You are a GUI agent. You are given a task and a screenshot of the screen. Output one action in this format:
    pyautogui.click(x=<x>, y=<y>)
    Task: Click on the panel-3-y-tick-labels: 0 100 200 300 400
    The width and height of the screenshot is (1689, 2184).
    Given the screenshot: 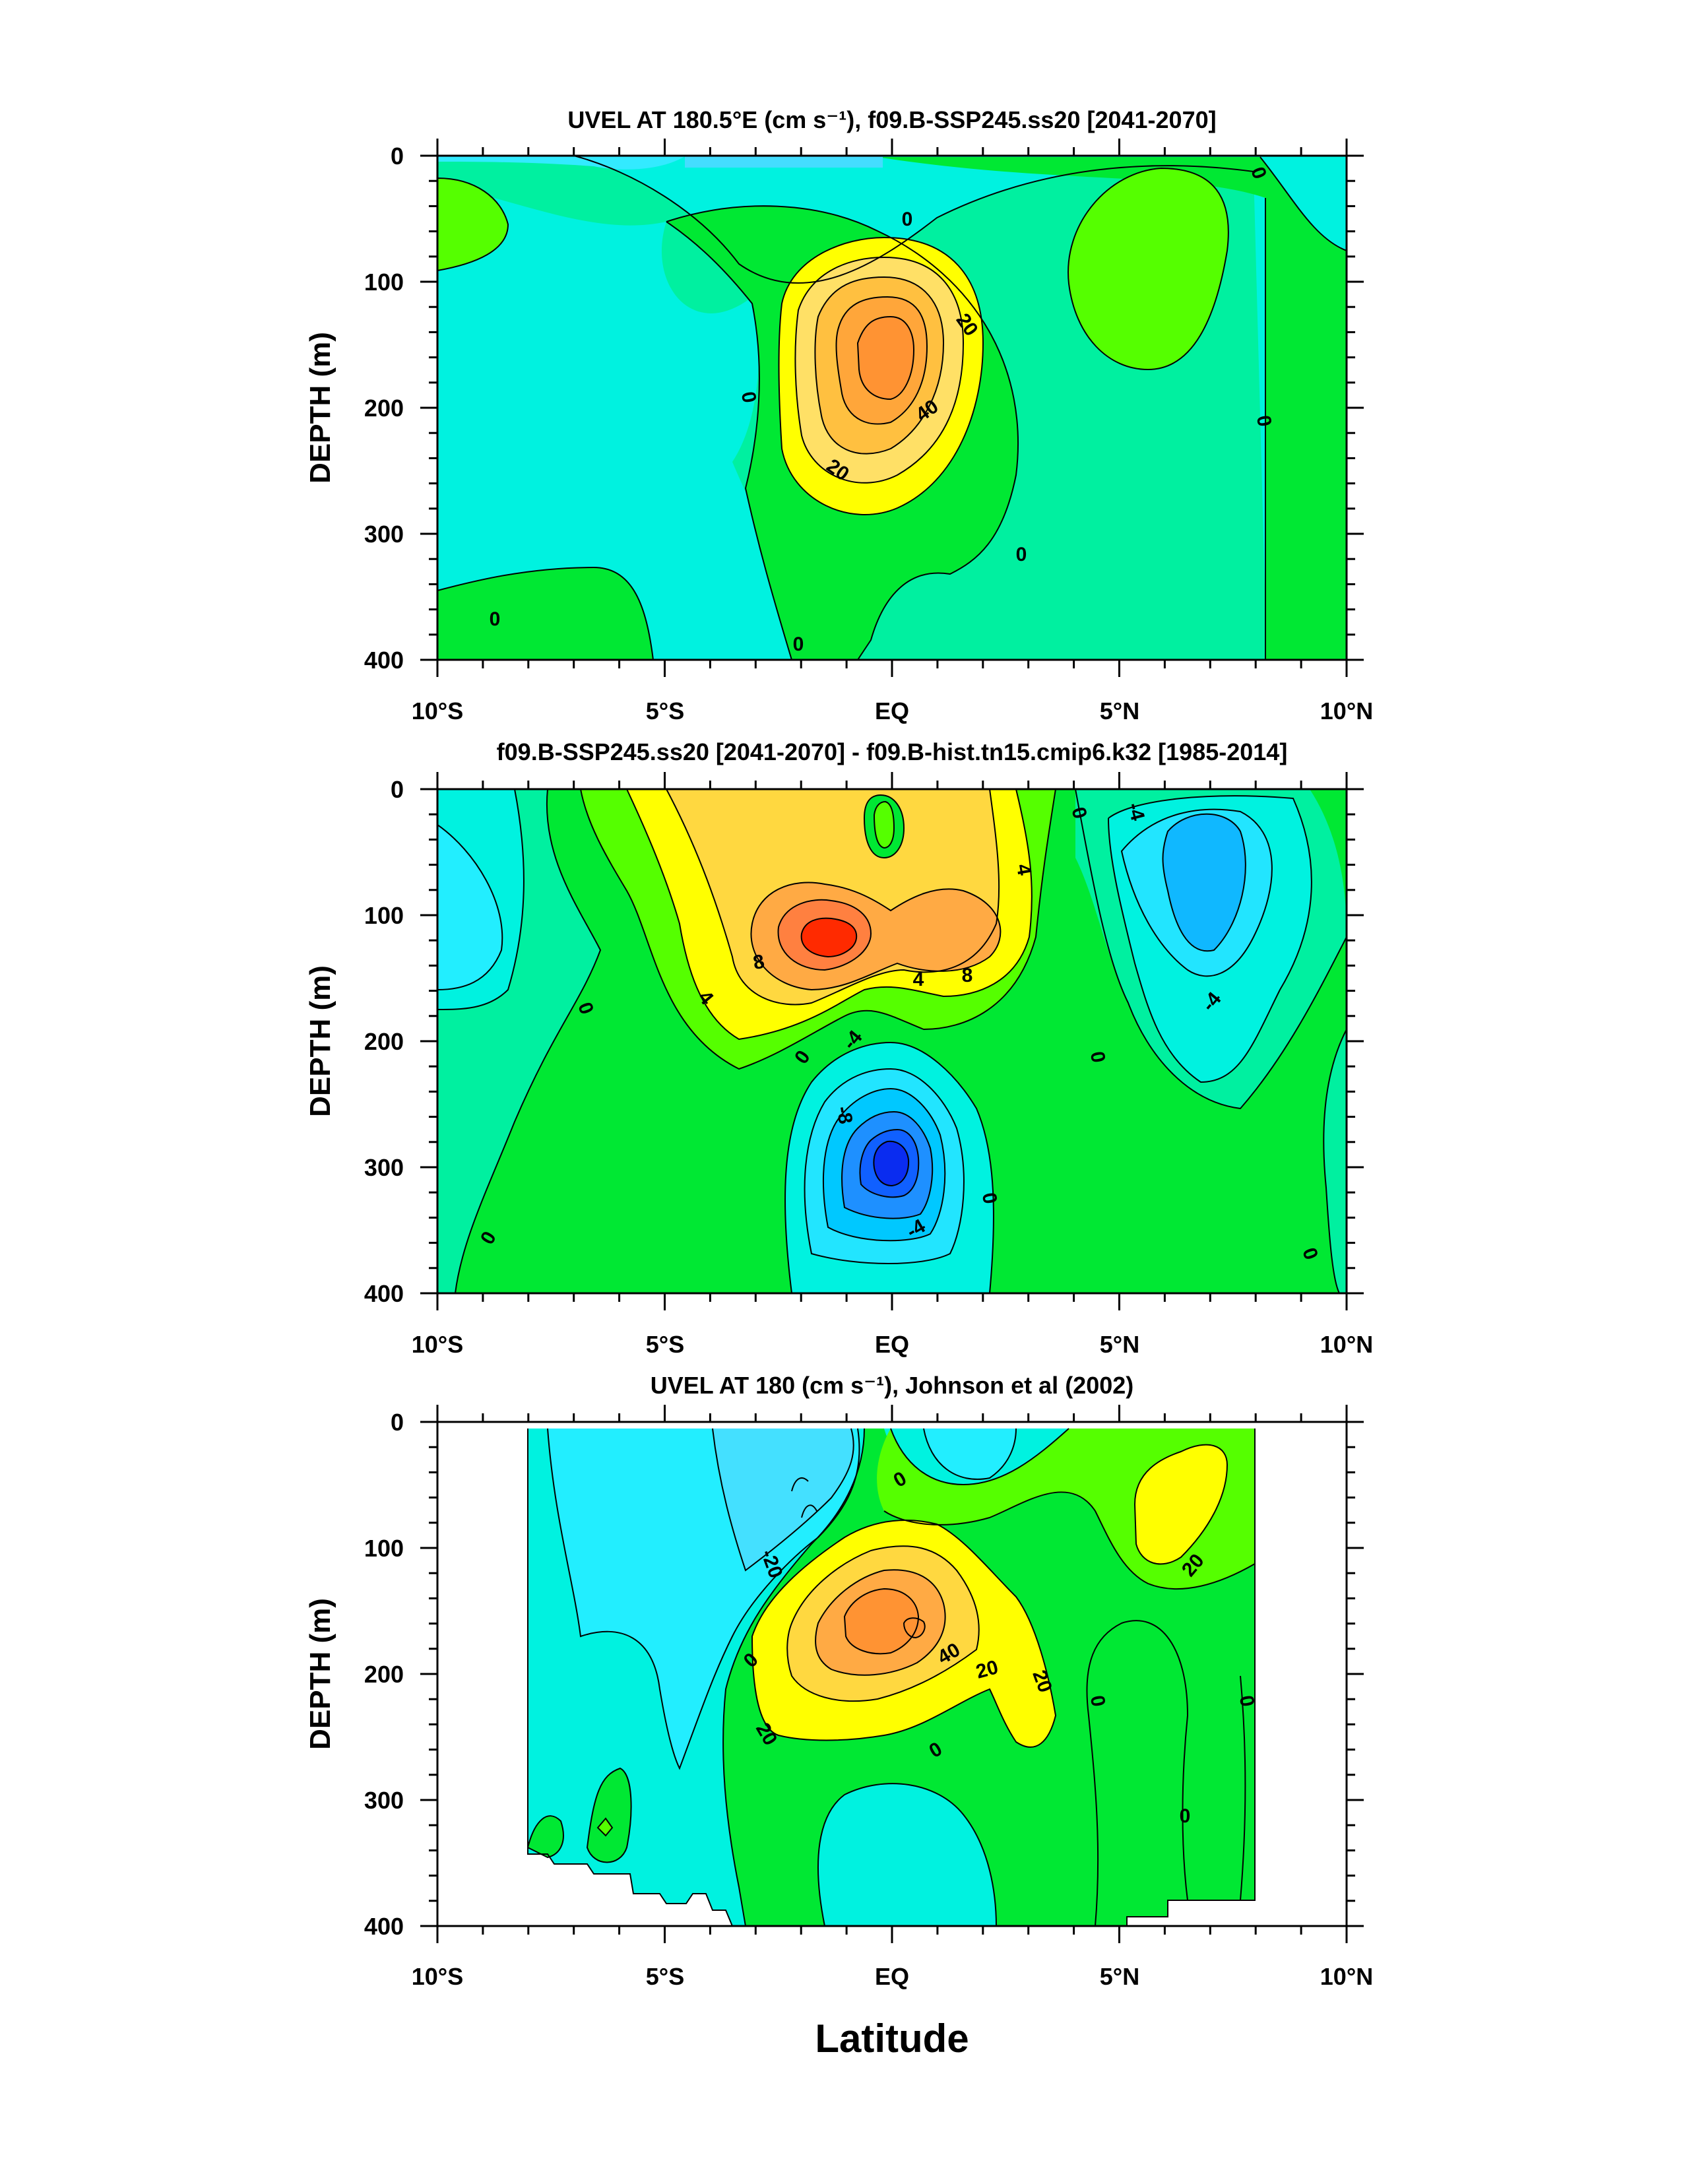 What is the action you would take?
    pyautogui.click(x=384, y=1674)
    